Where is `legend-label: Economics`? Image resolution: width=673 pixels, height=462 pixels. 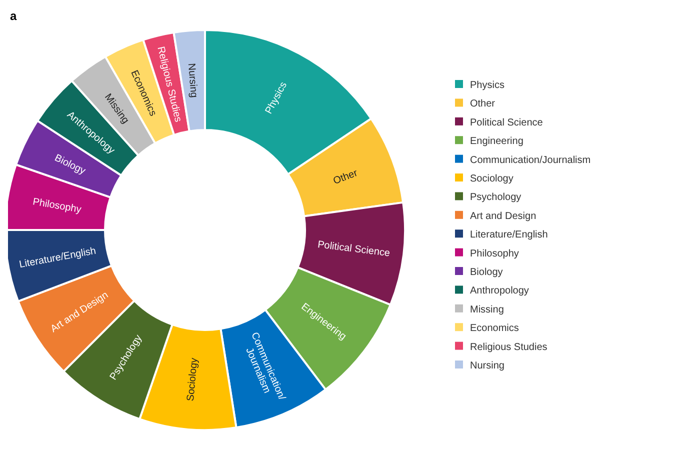 legend-label: Economics is located at coordinates (494, 328).